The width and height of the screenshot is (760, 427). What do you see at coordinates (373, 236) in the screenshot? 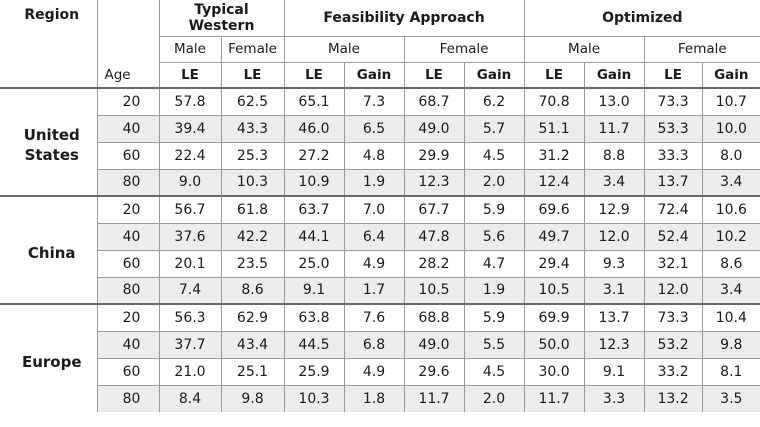
I see `value-cell-fa-m-gain: 6.4` at bounding box center [373, 236].